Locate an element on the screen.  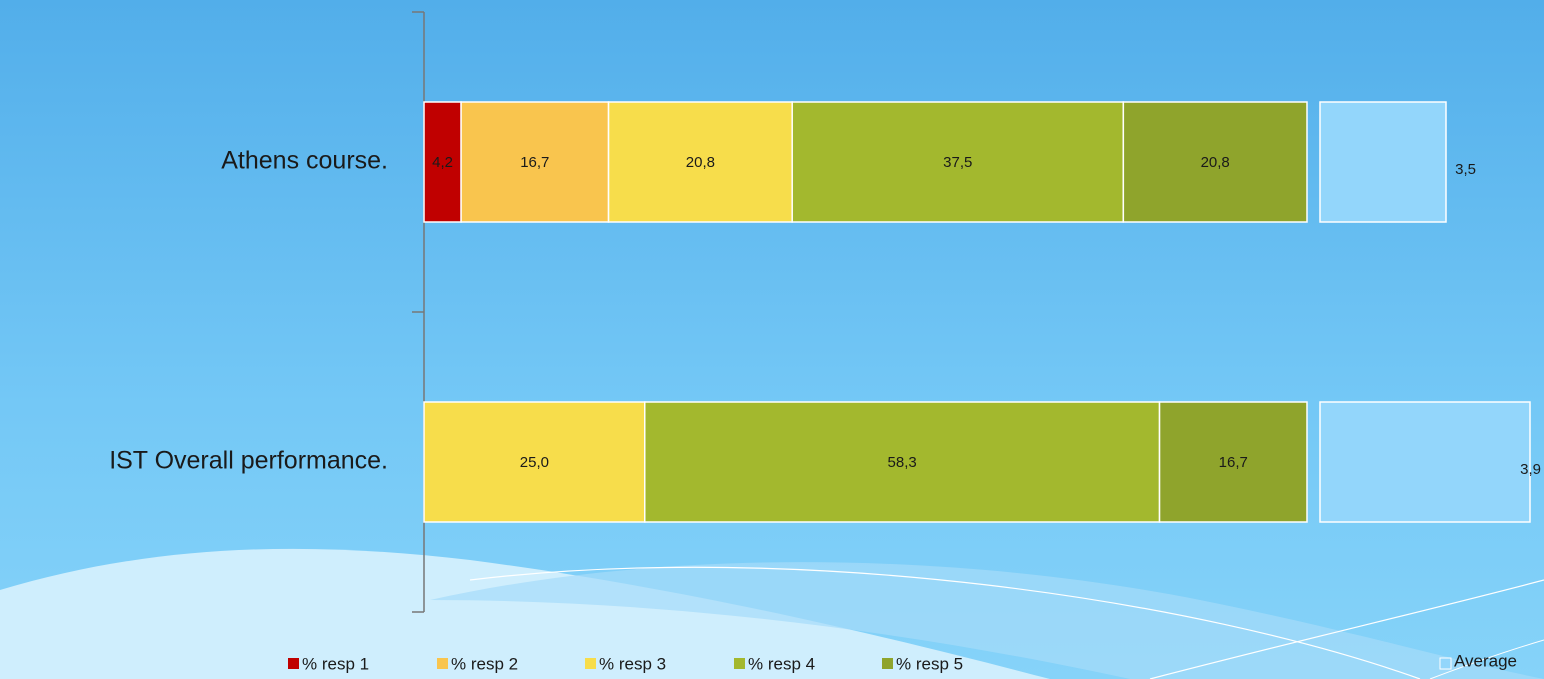
legend-label: Average is located at coordinates (1485, 660).